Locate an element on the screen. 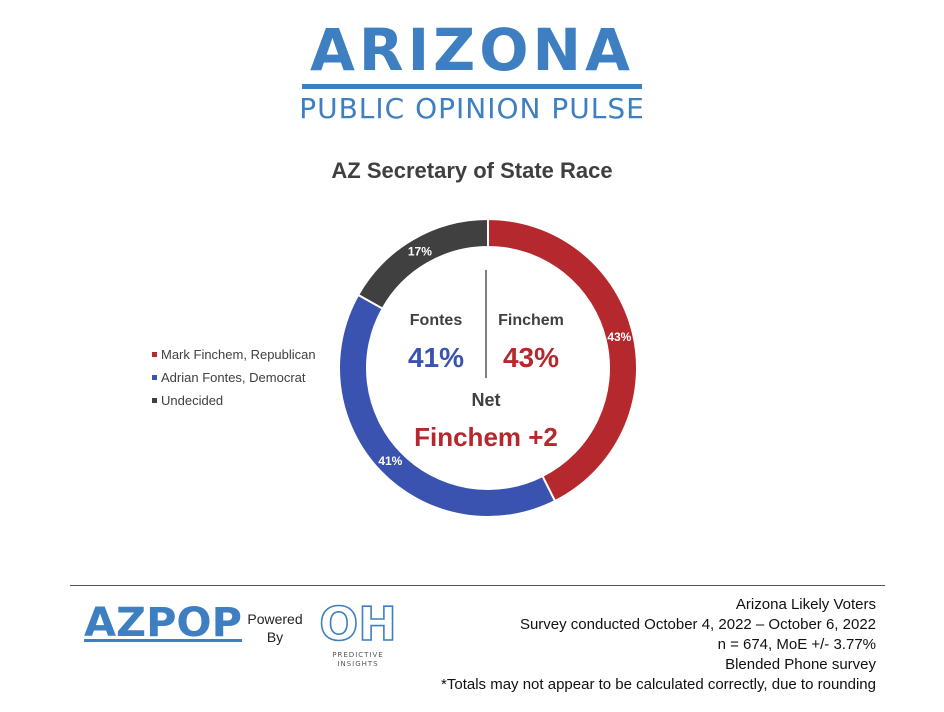 This screenshot has height=712, width=944. center-net-label: Net is located at coordinates (485, 400).